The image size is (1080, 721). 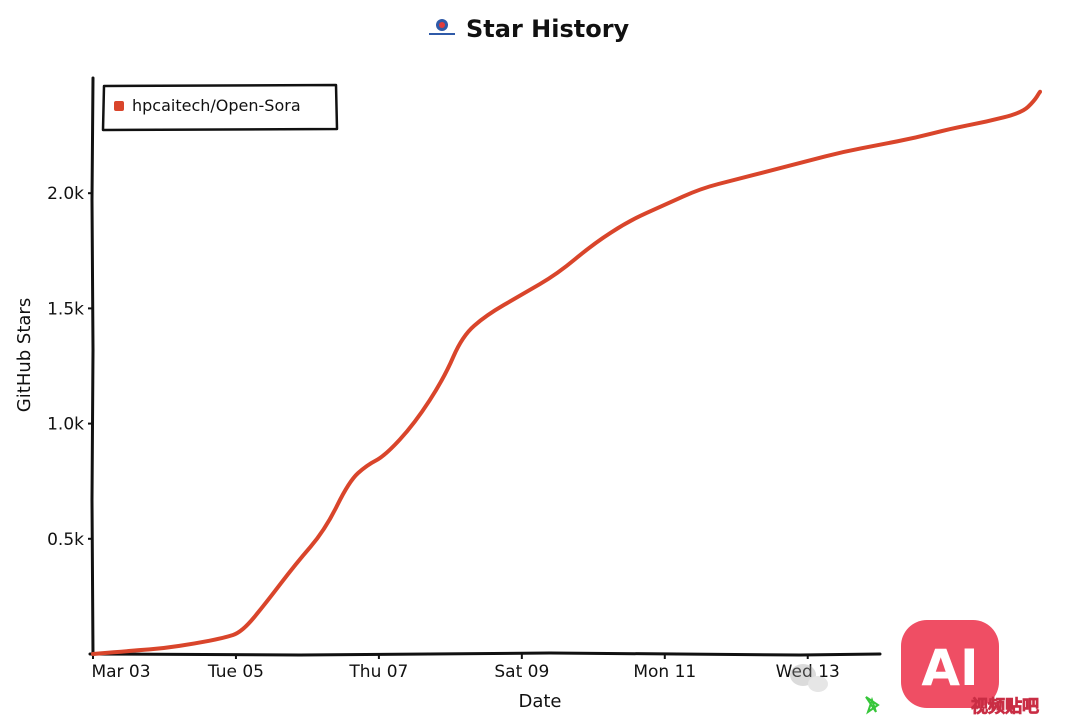 I want to click on badge-sub-text: 视频贴吧, so click(x=1005, y=706).